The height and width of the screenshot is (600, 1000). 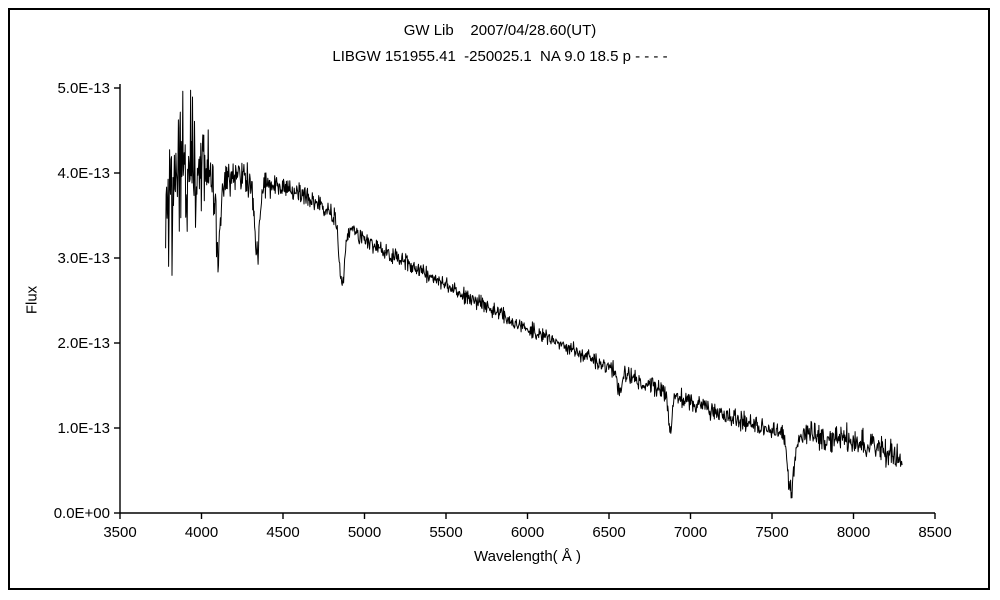 I want to click on x-tick-label: 3500, so click(x=119, y=532).